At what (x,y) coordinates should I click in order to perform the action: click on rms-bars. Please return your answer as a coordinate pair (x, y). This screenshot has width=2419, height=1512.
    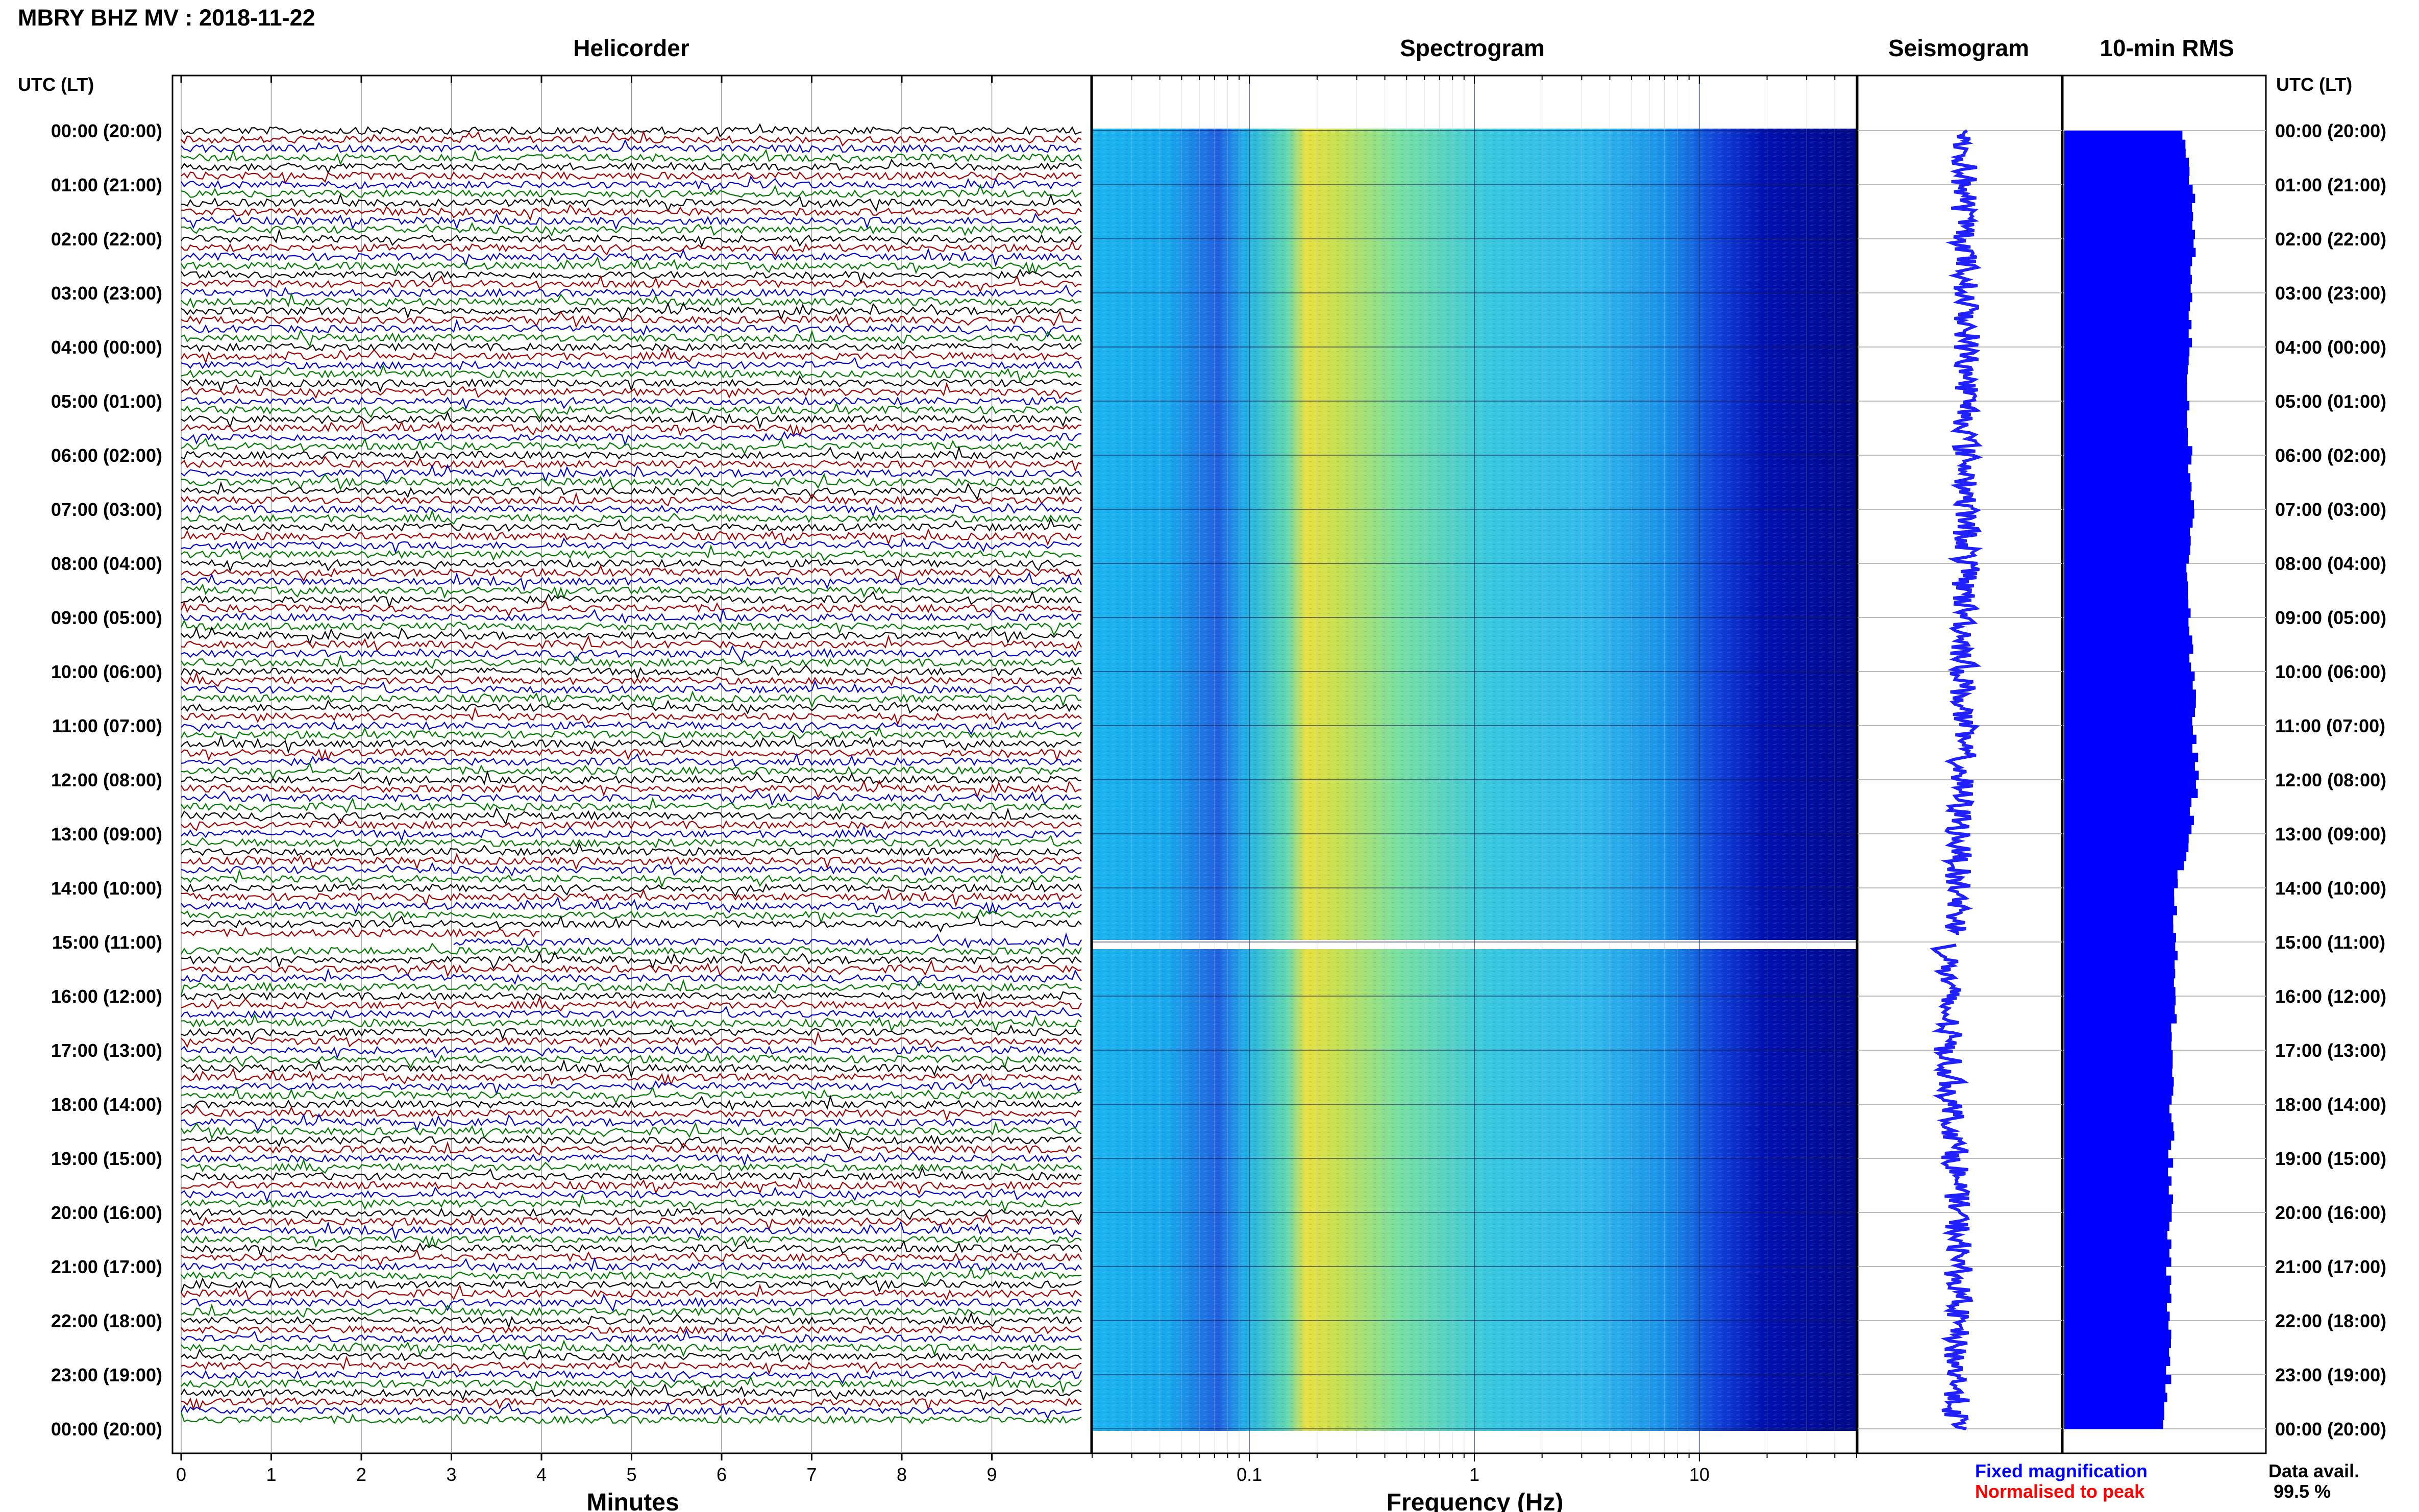
    Looking at the image, I should click on (2131, 780).